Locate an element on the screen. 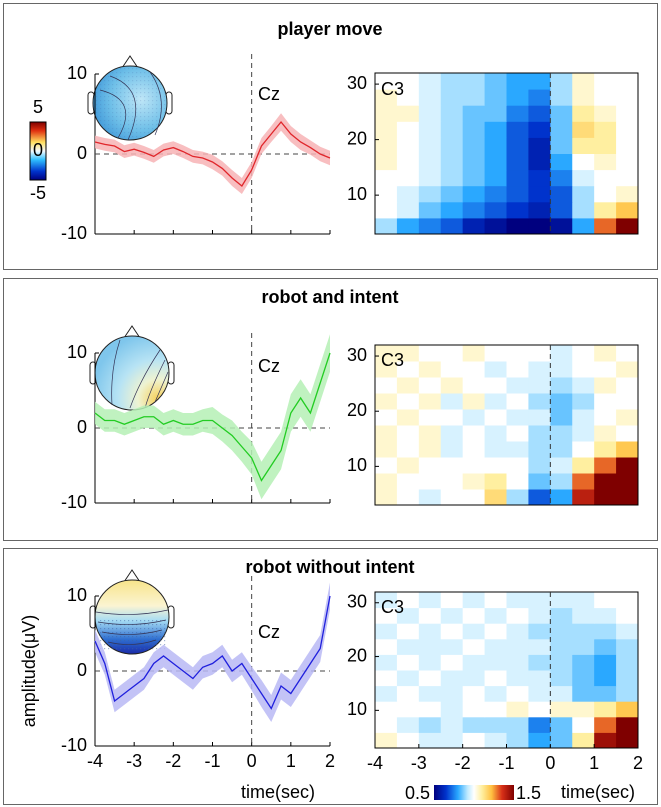 This screenshot has width=661, height=807. channel-label: Cz is located at coordinates (269, 366).